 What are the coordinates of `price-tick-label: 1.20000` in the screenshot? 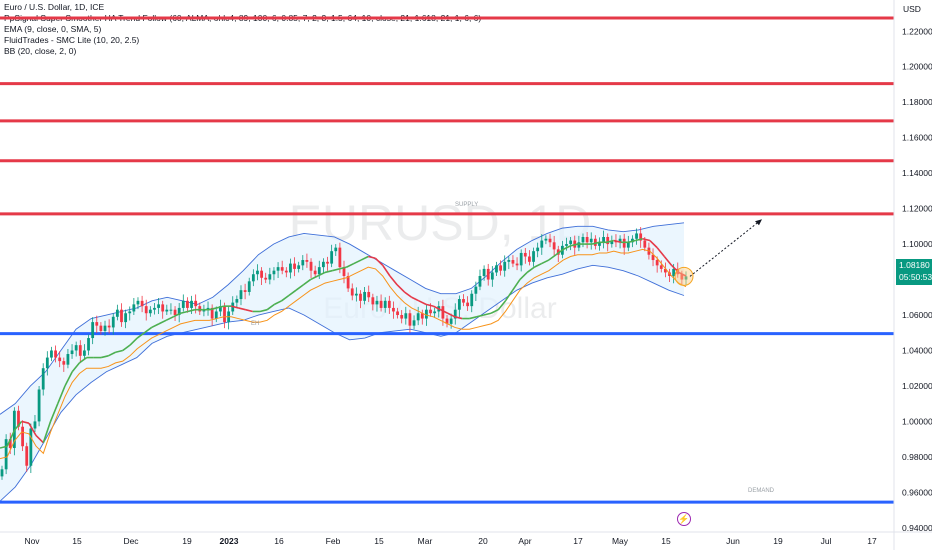 It's located at (917, 67).